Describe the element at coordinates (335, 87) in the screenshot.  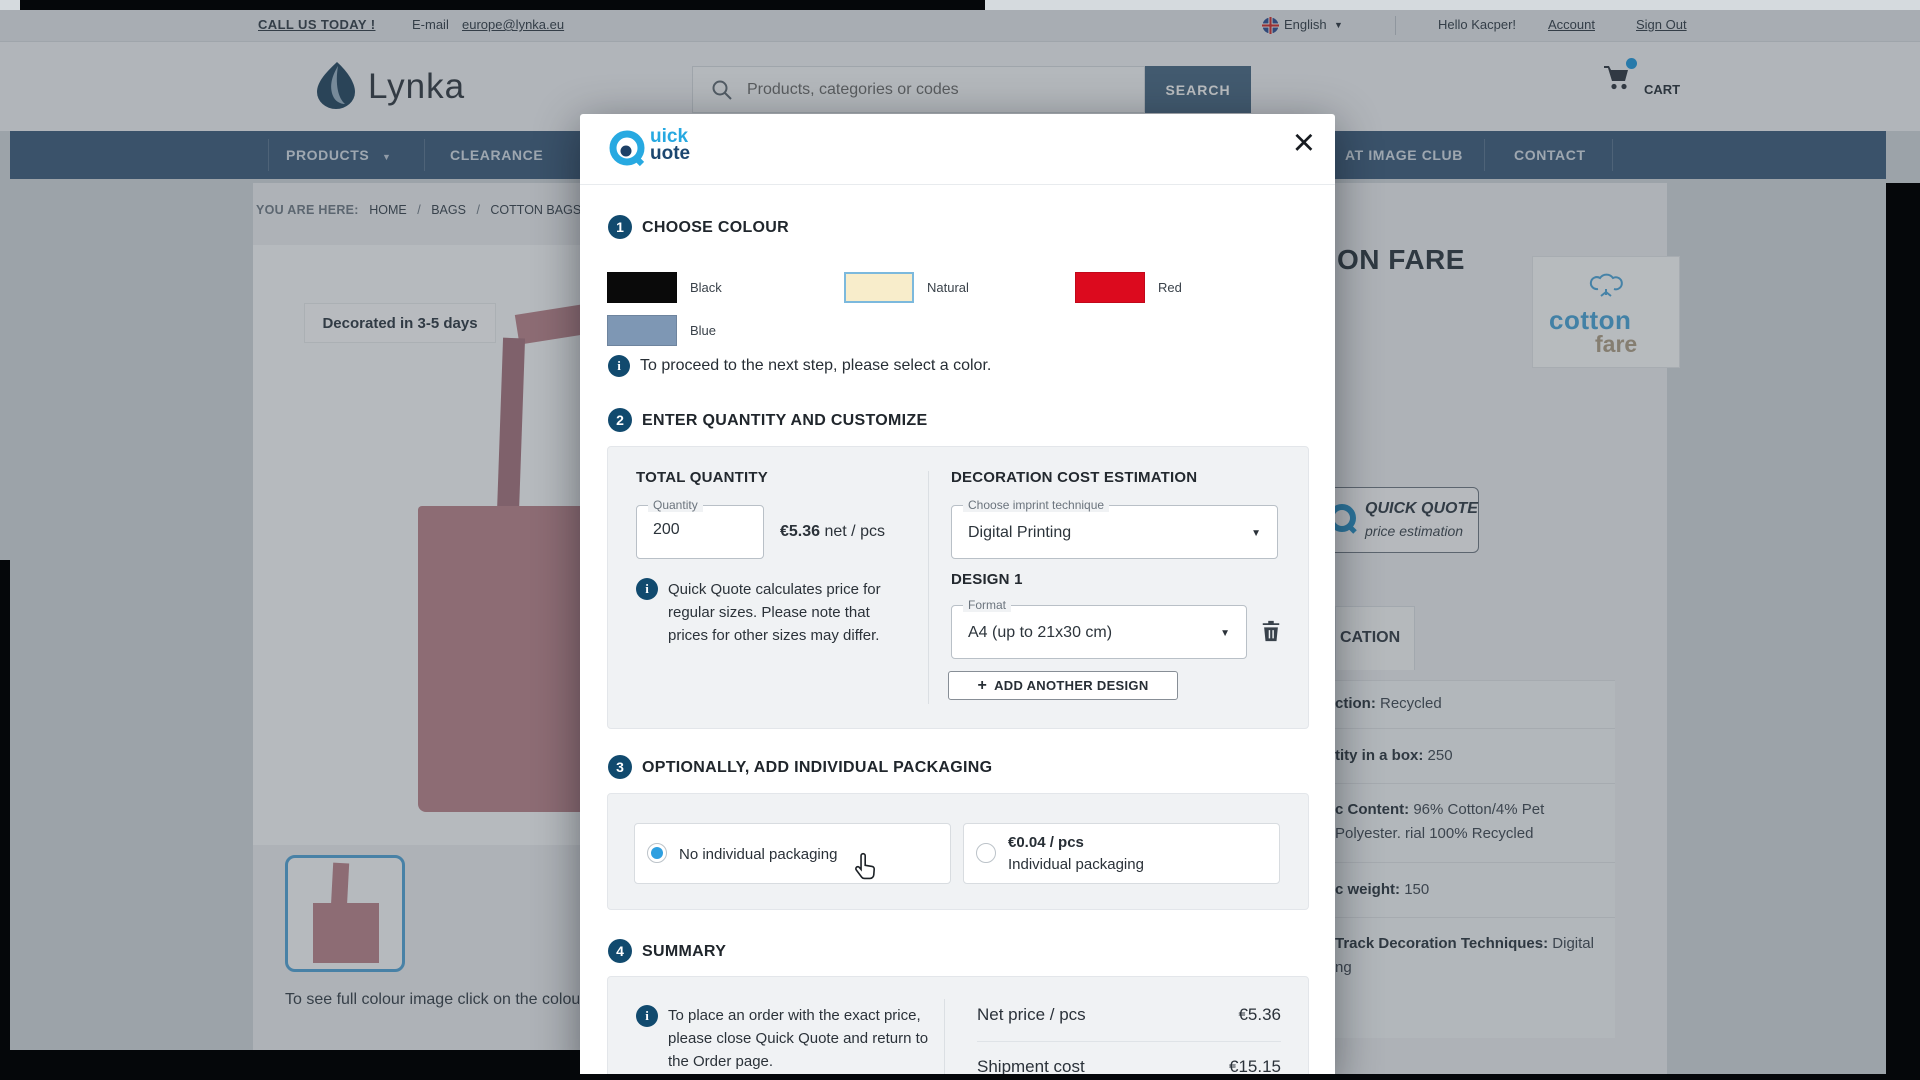
I see `lynka-logo-icon` at that location.